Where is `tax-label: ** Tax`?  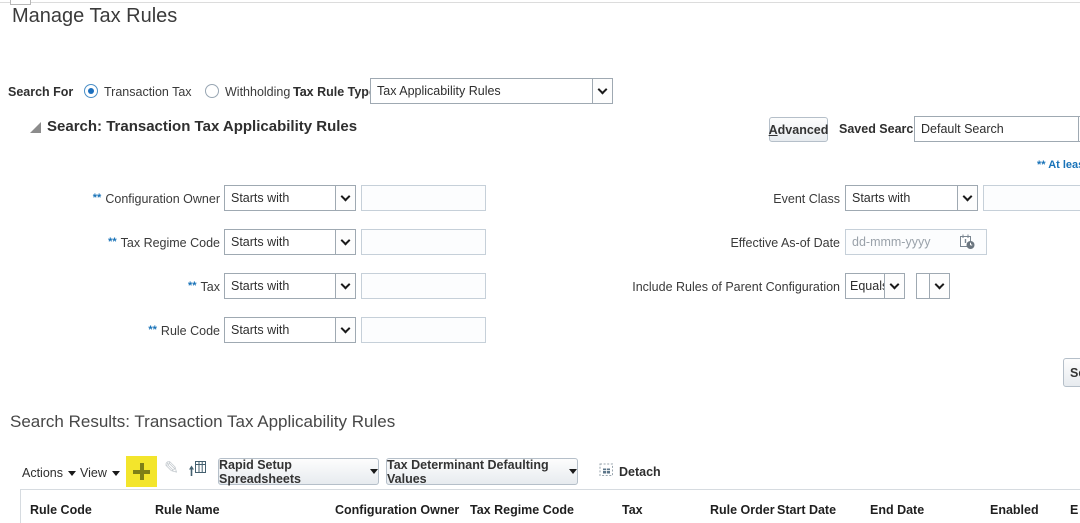 tax-label: ** Tax is located at coordinates (203, 287).